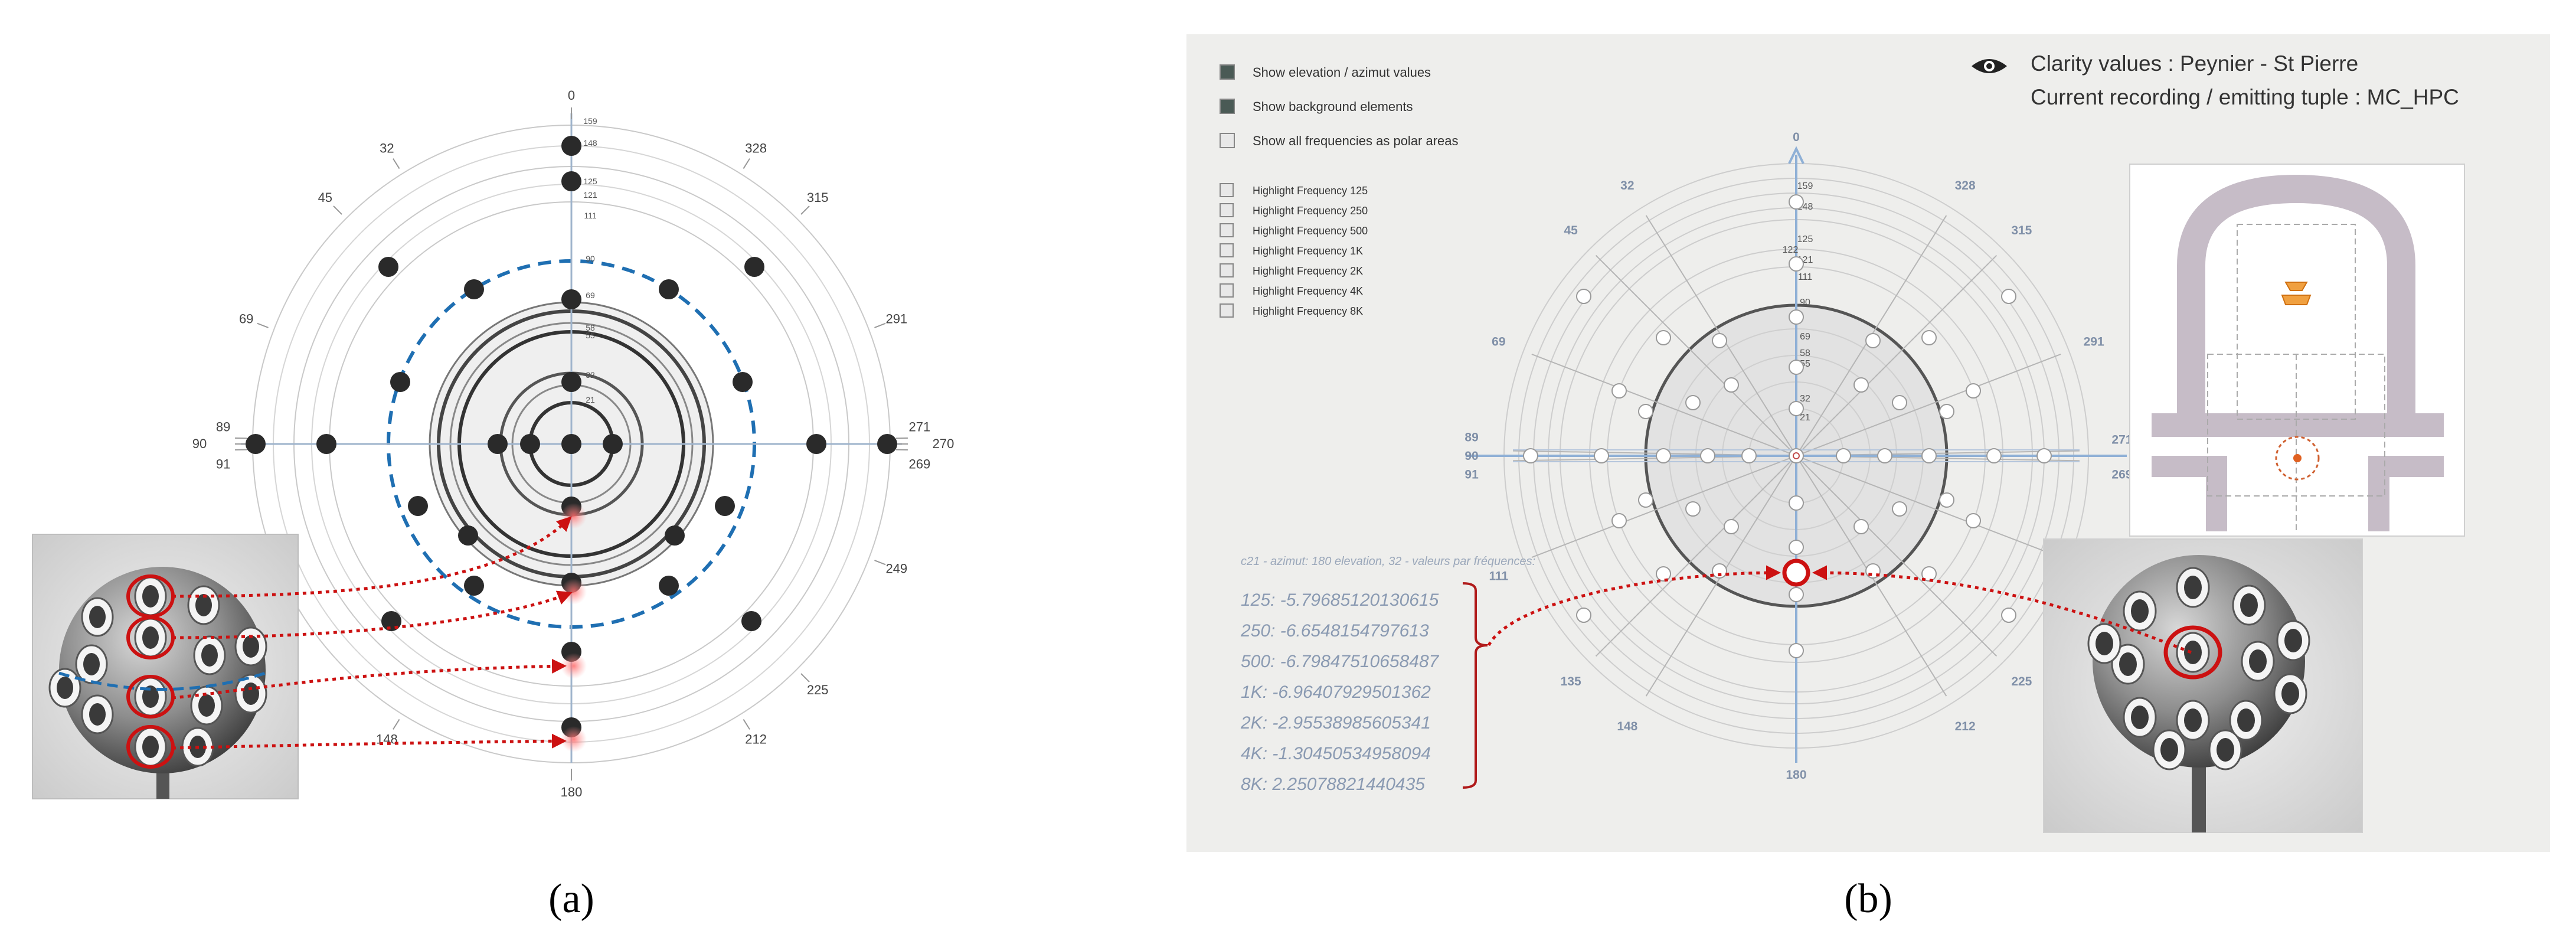 This screenshot has width=2576, height=947. Describe the element at coordinates (1796, 155) in the screenshot. I see `axis-arrowhead` at that location.